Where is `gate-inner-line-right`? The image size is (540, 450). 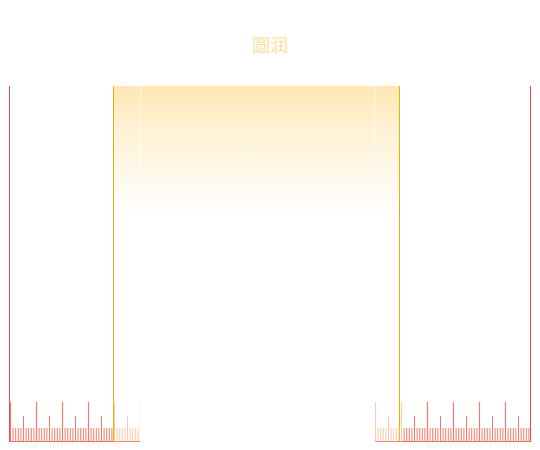
gate-inner-line-right is located at coordinates (374, 131).